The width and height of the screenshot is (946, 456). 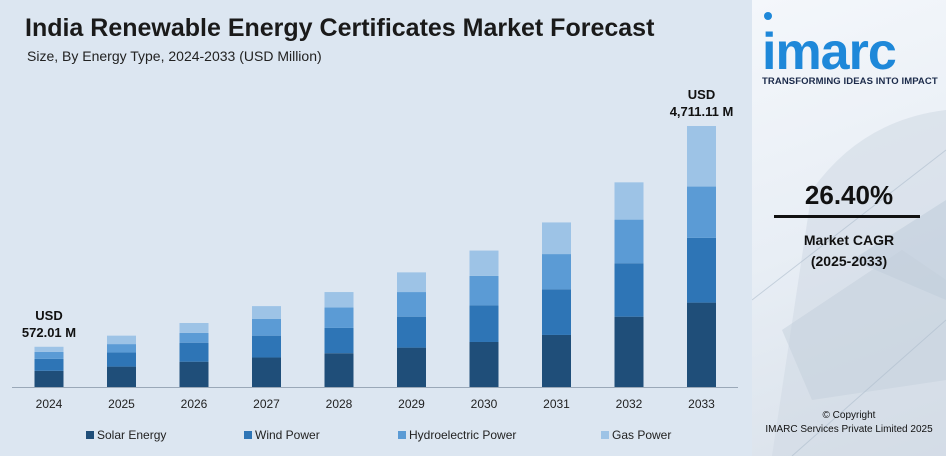 I want to click on x-tick-label: 2032, so click(x=629, y=404).